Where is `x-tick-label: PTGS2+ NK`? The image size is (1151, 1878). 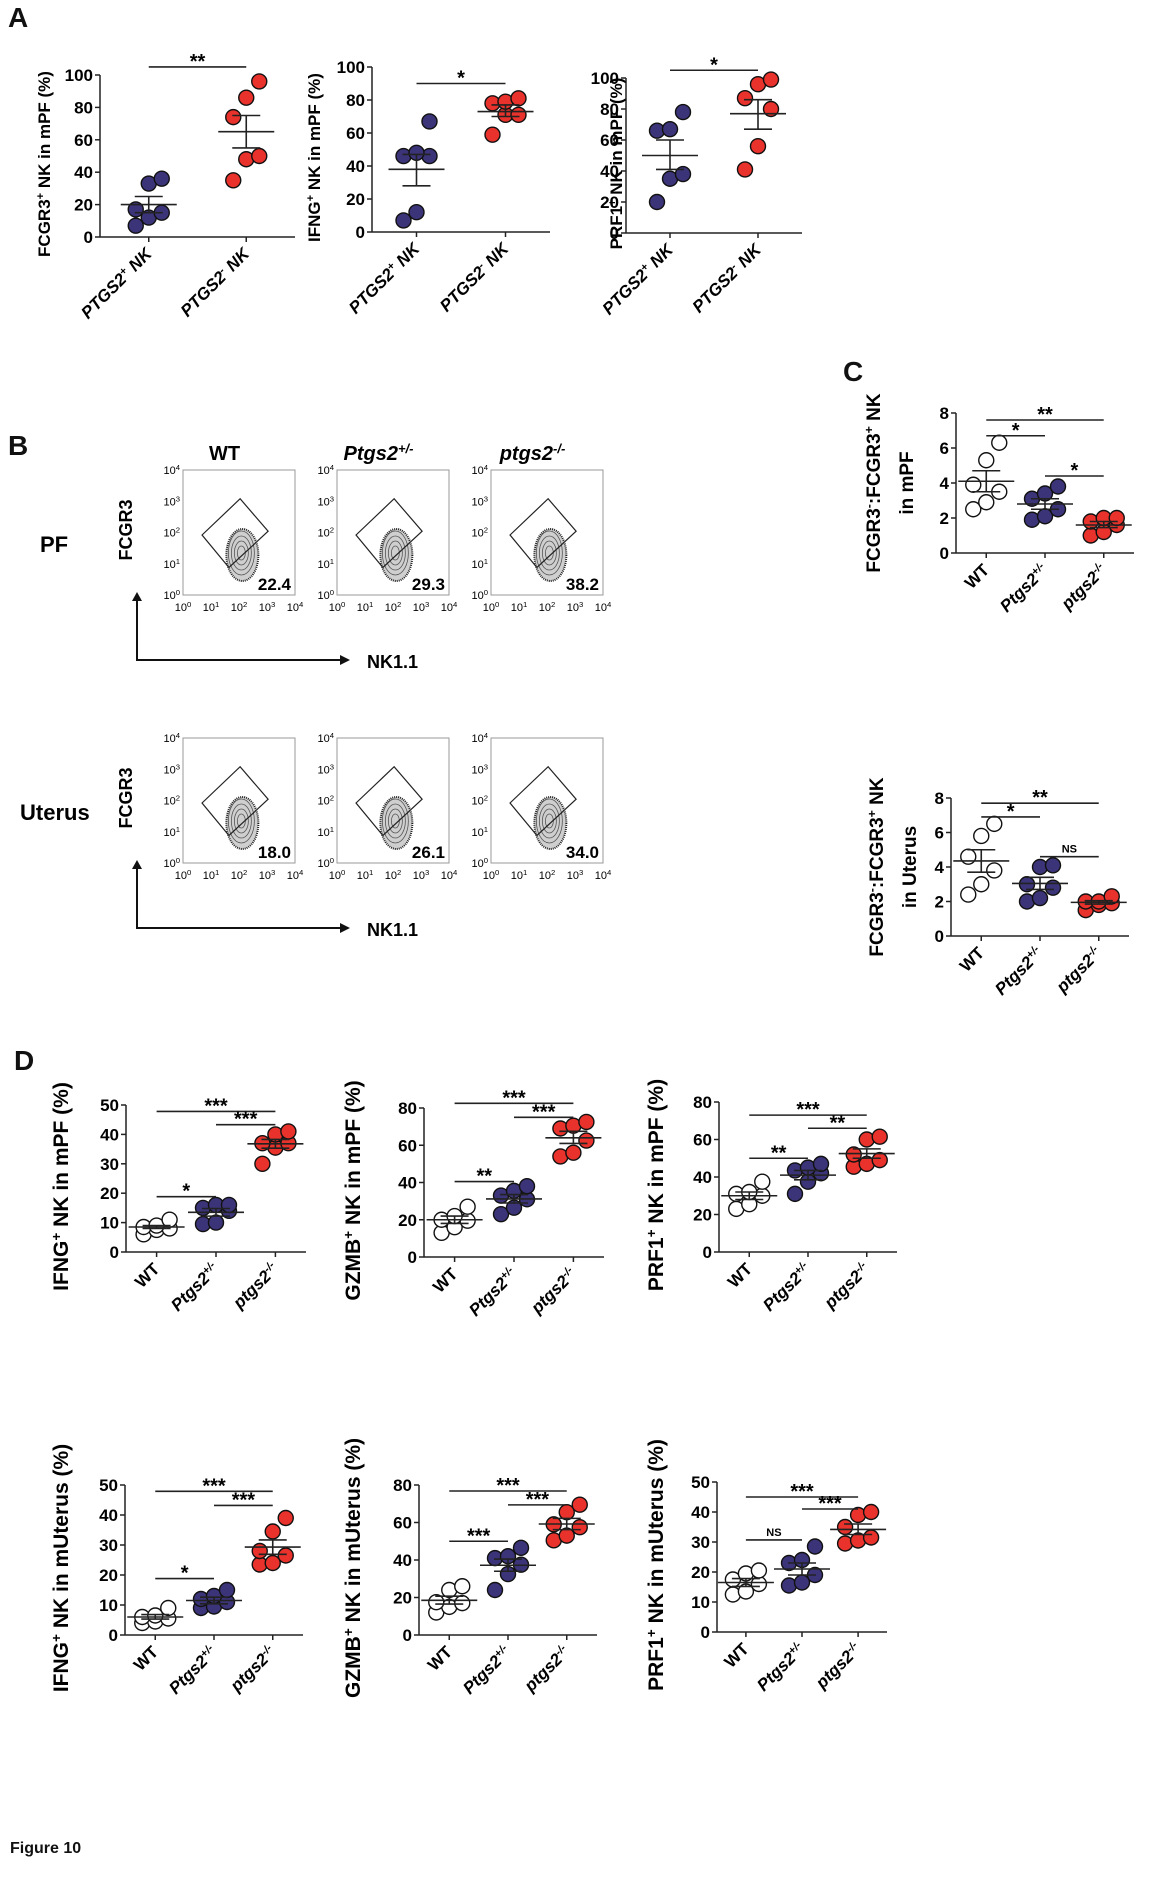 x-tick-label: PTGS2+ NK is located at coordinates (384, 277).